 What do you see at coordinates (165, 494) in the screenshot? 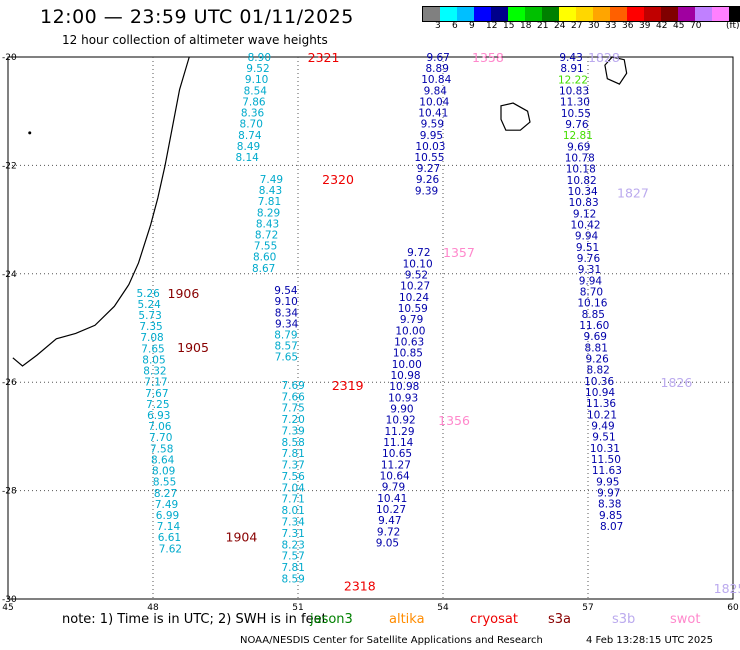
I see `wave-height-value: 8.27` at bounding box center [165, 494].